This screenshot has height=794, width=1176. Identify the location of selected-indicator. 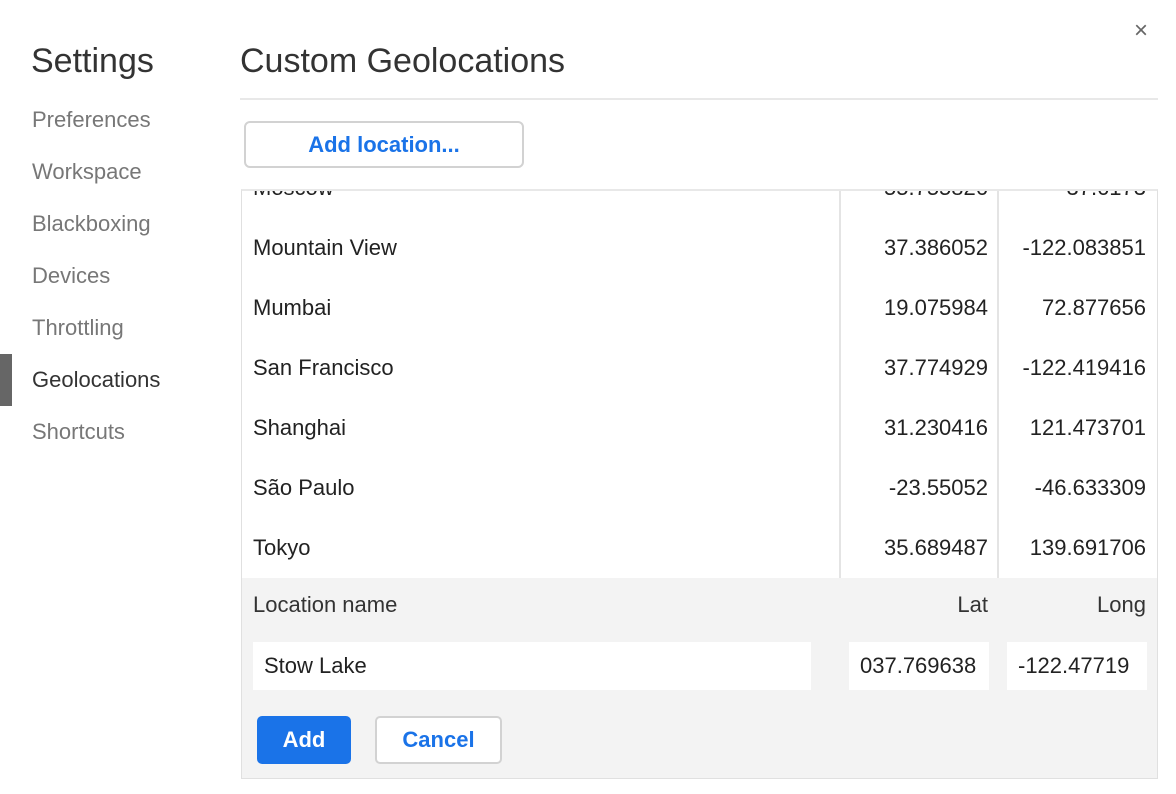
(6, 380).